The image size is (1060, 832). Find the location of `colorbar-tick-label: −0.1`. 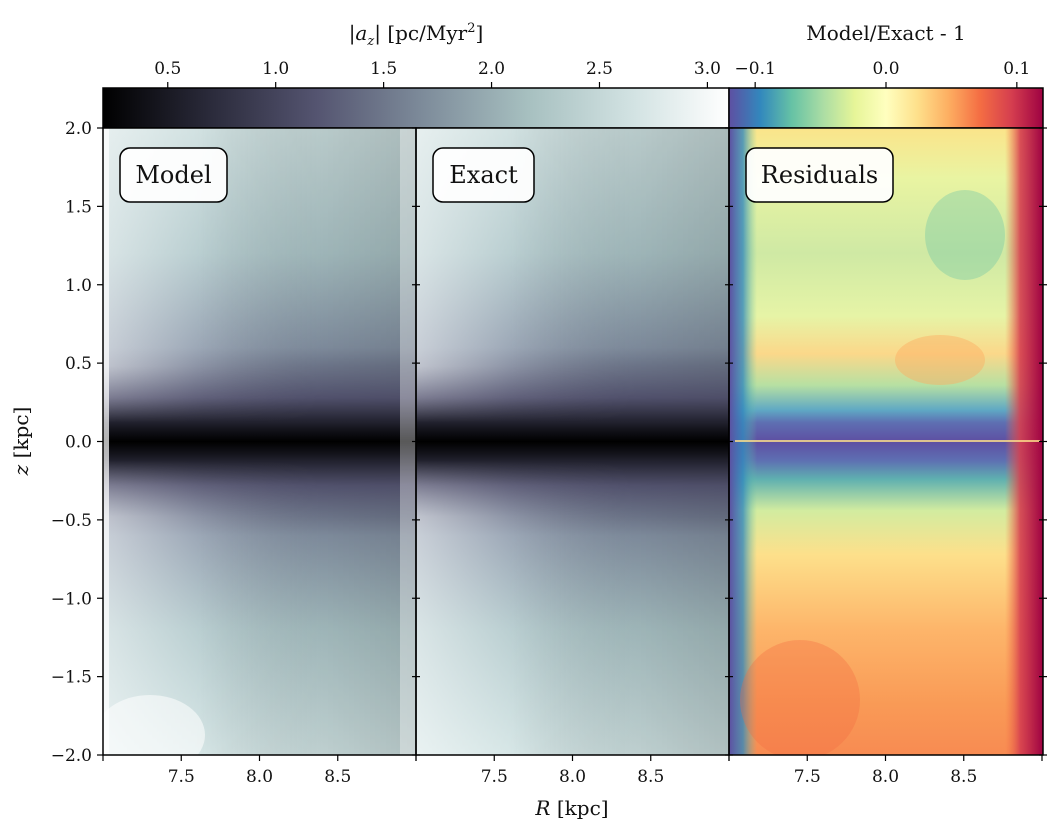

colorbar-tick-label: −0.1 is located at coordinates (755, 69).